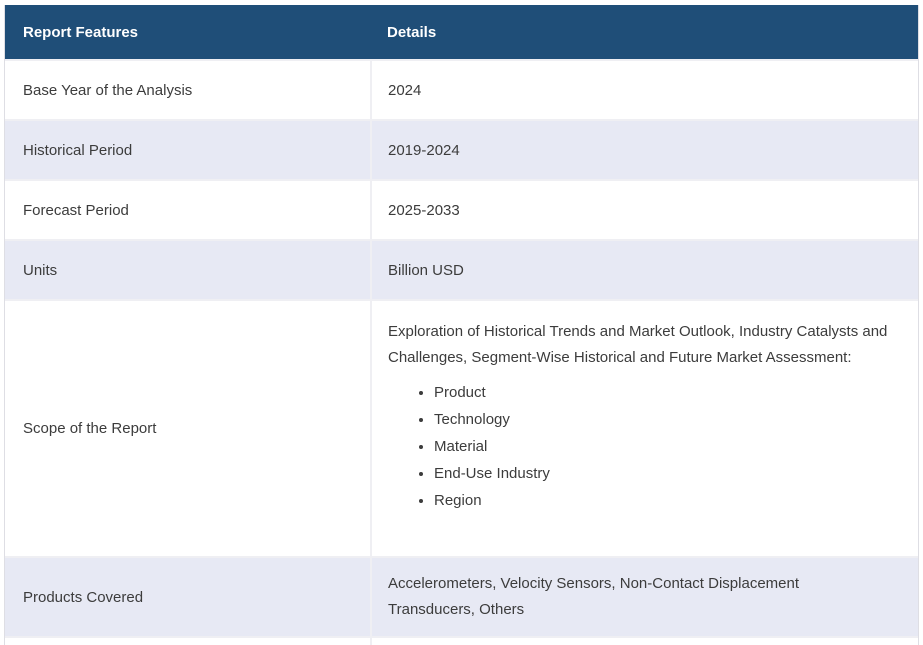 The width and height of the screenshot is (923, 645). Describe the element at coordinates (188, 150) in the screenshot. I see `feature-label: Historical Period` at that location.